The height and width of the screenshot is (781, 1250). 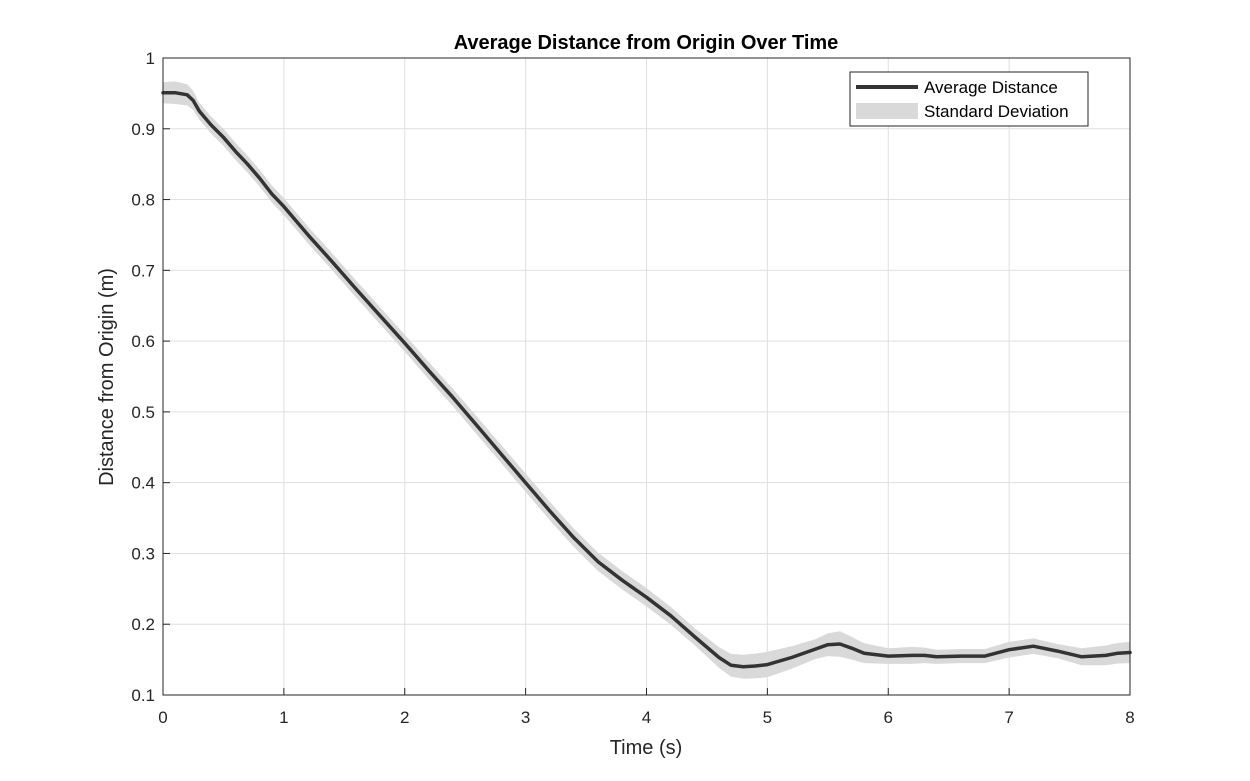 What do you see at coordinates (143, 624) in the screenshot?
I see `y-tick-label: 0.2` at bounding box center [143, 624].